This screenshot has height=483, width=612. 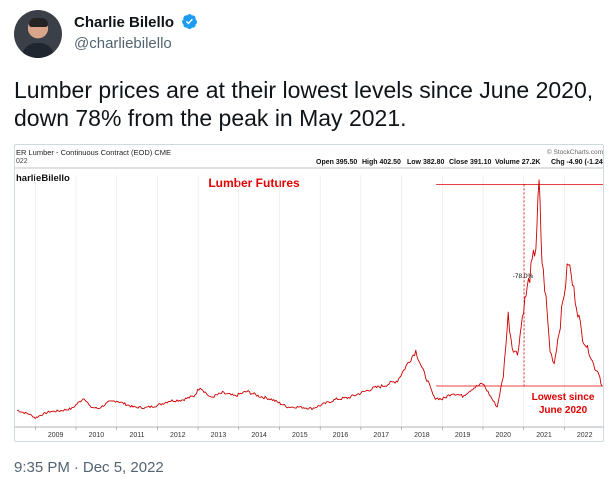 What do you see at coordinates (336, 162) in the screenshot?
I see `chart-stat-0: Open 395.50` at bounding box center [336, 162].